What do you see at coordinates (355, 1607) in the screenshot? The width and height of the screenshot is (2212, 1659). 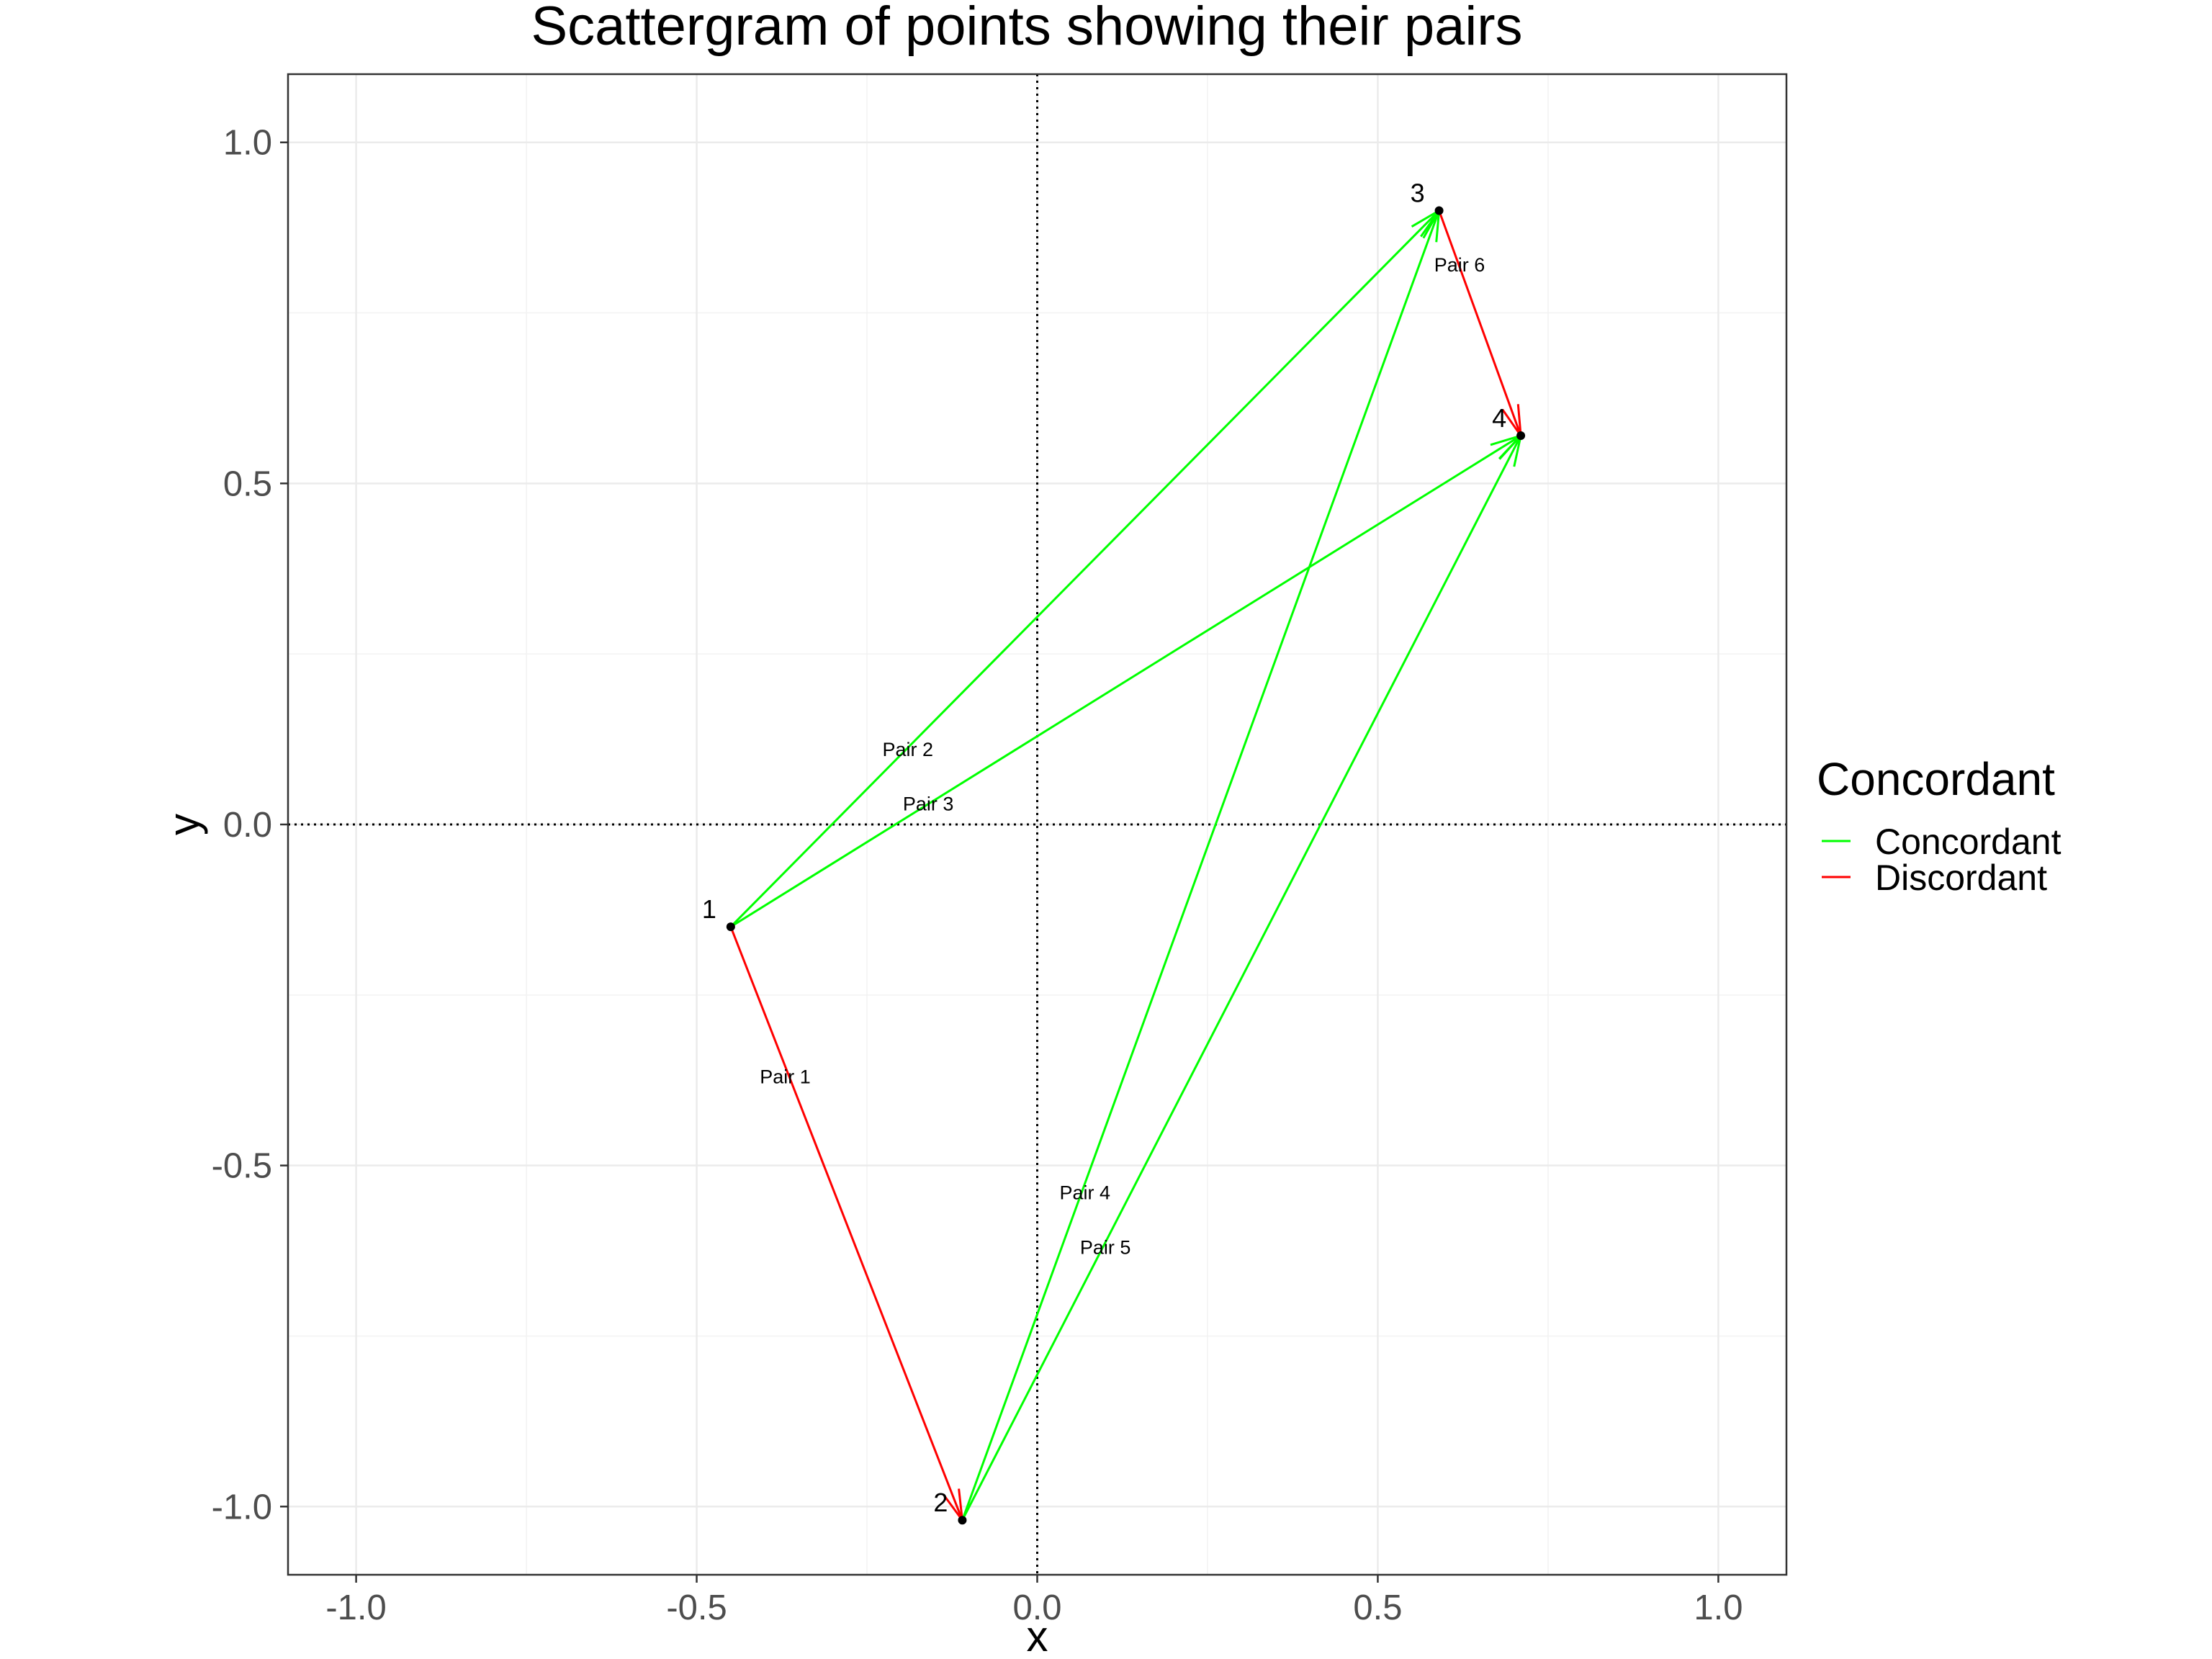 I see `x-tick-label: -1.0` at bounding box center [355, 1607].